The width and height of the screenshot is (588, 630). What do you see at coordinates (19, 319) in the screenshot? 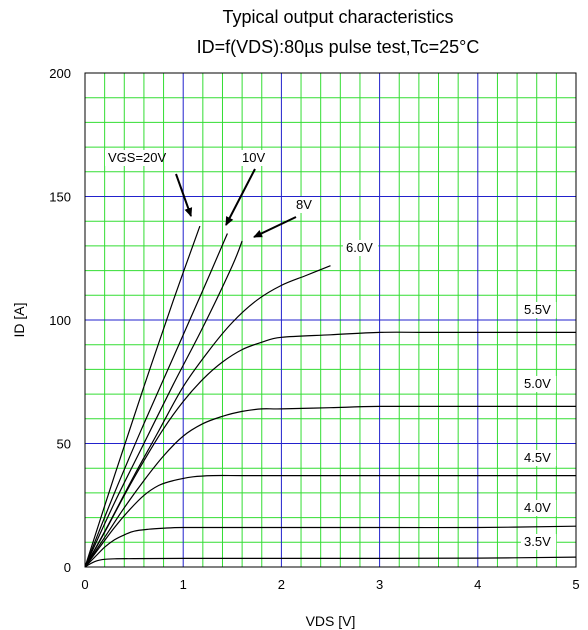
I see `y-axis-label: ID [A]` at bounding box center [19, 319].